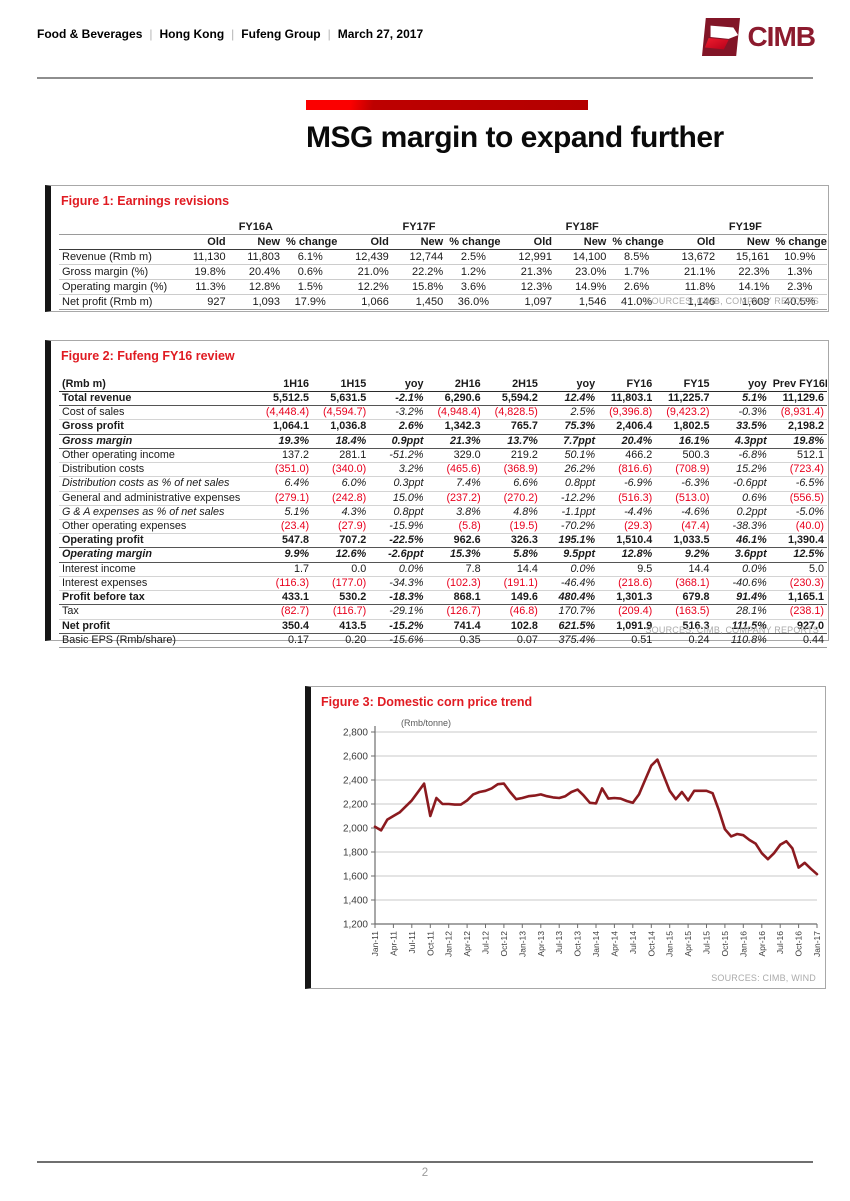 This screenshot has height=1201, width=850. Describe the element at coordinates (684, 413) in the screenshot. I see `table-cell: (9,423.2)` at that location.